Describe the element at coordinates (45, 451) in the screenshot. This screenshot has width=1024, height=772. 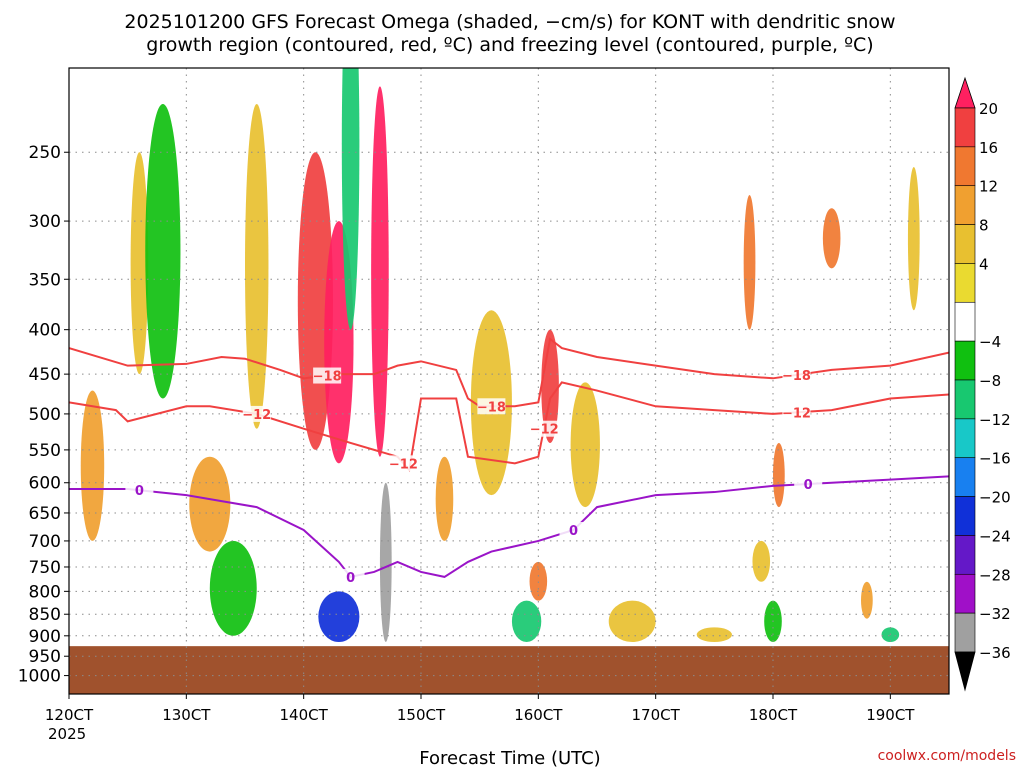
I see `y-tick-label-550: 550` at that location.